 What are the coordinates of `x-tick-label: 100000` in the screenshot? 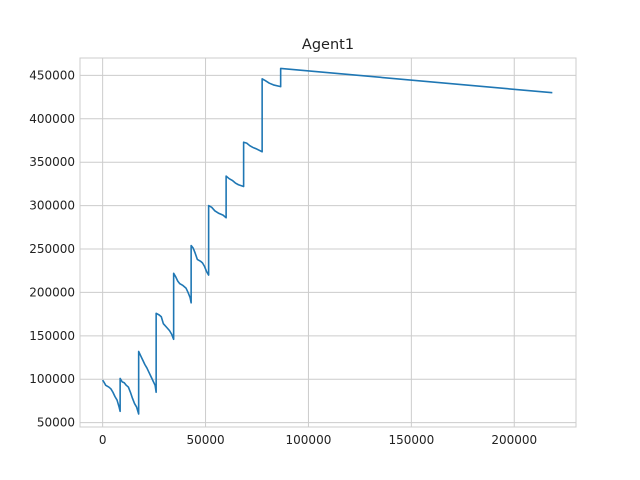 It's located at (309, 440).